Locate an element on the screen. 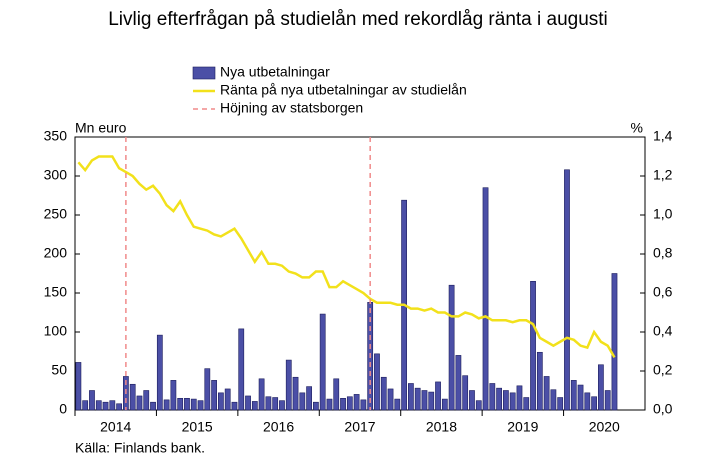  x-tick-label: 2015 is located at coordinates (197, 427).